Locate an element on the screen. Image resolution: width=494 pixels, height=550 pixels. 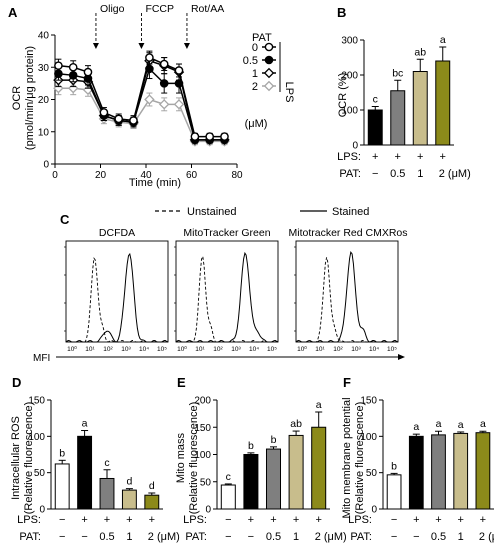
panel-f-row-label-pat: PAT: is located at coordinates (361, 537).